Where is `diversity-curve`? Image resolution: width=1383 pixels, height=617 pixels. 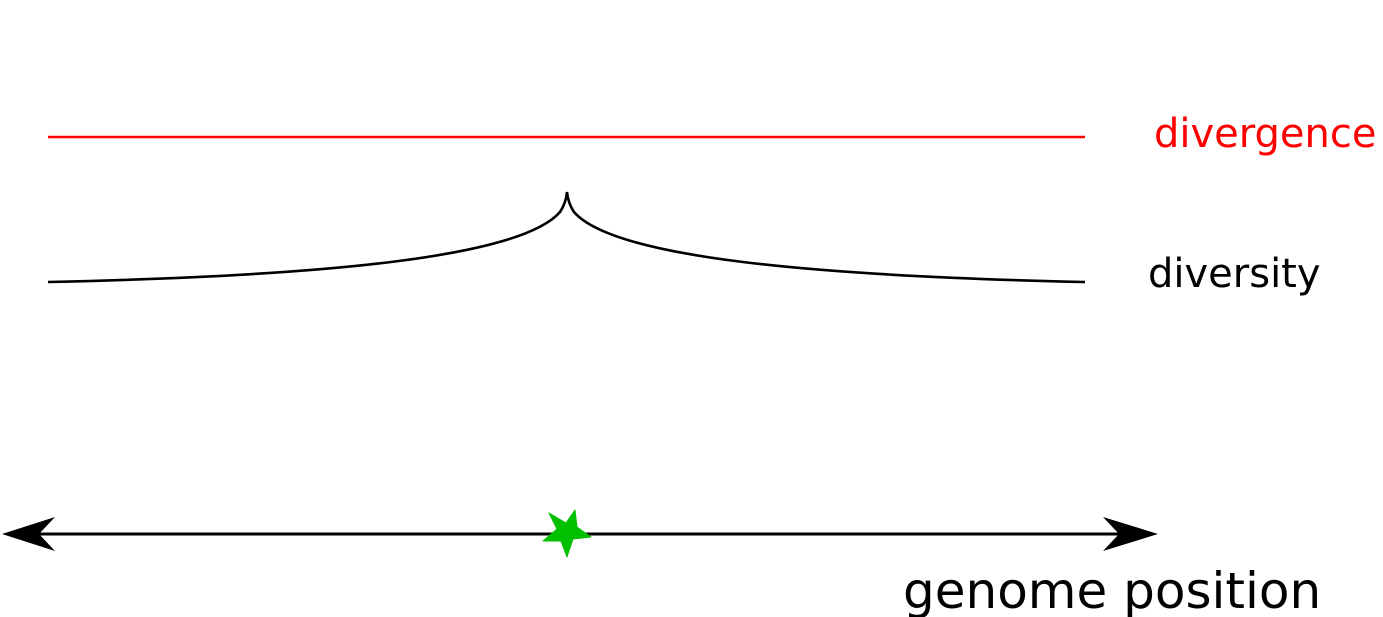 diversity-curve is located at coordinates (566, 237).